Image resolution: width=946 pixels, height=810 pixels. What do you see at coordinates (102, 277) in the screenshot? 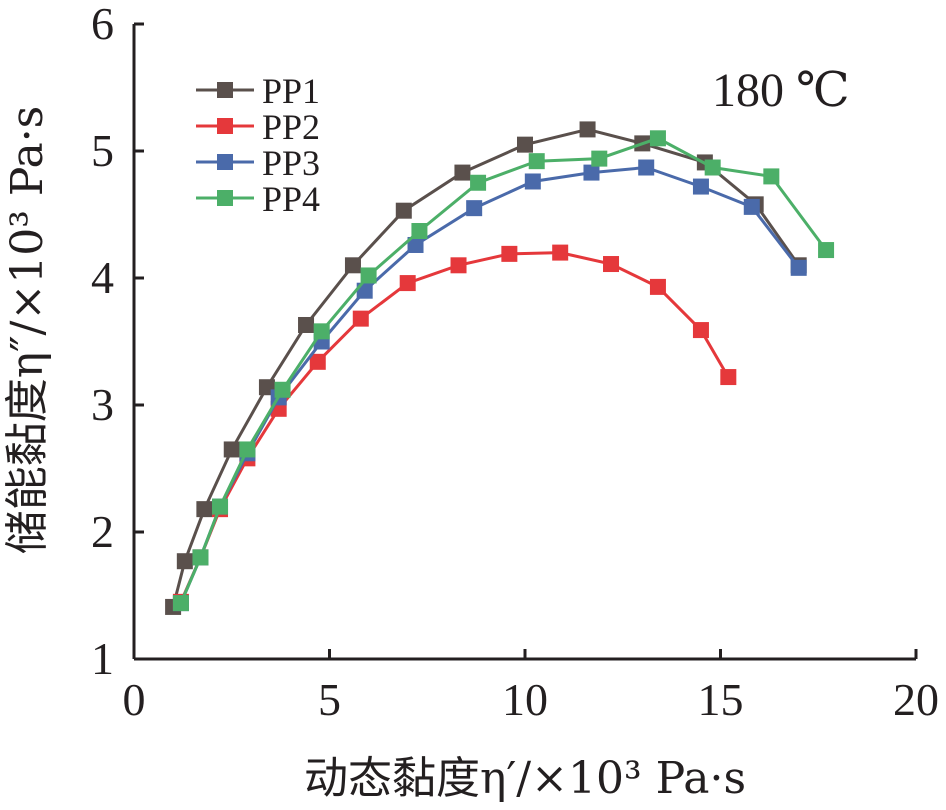
I see `y-tick-label: 4` at bounding box center [102, 277].